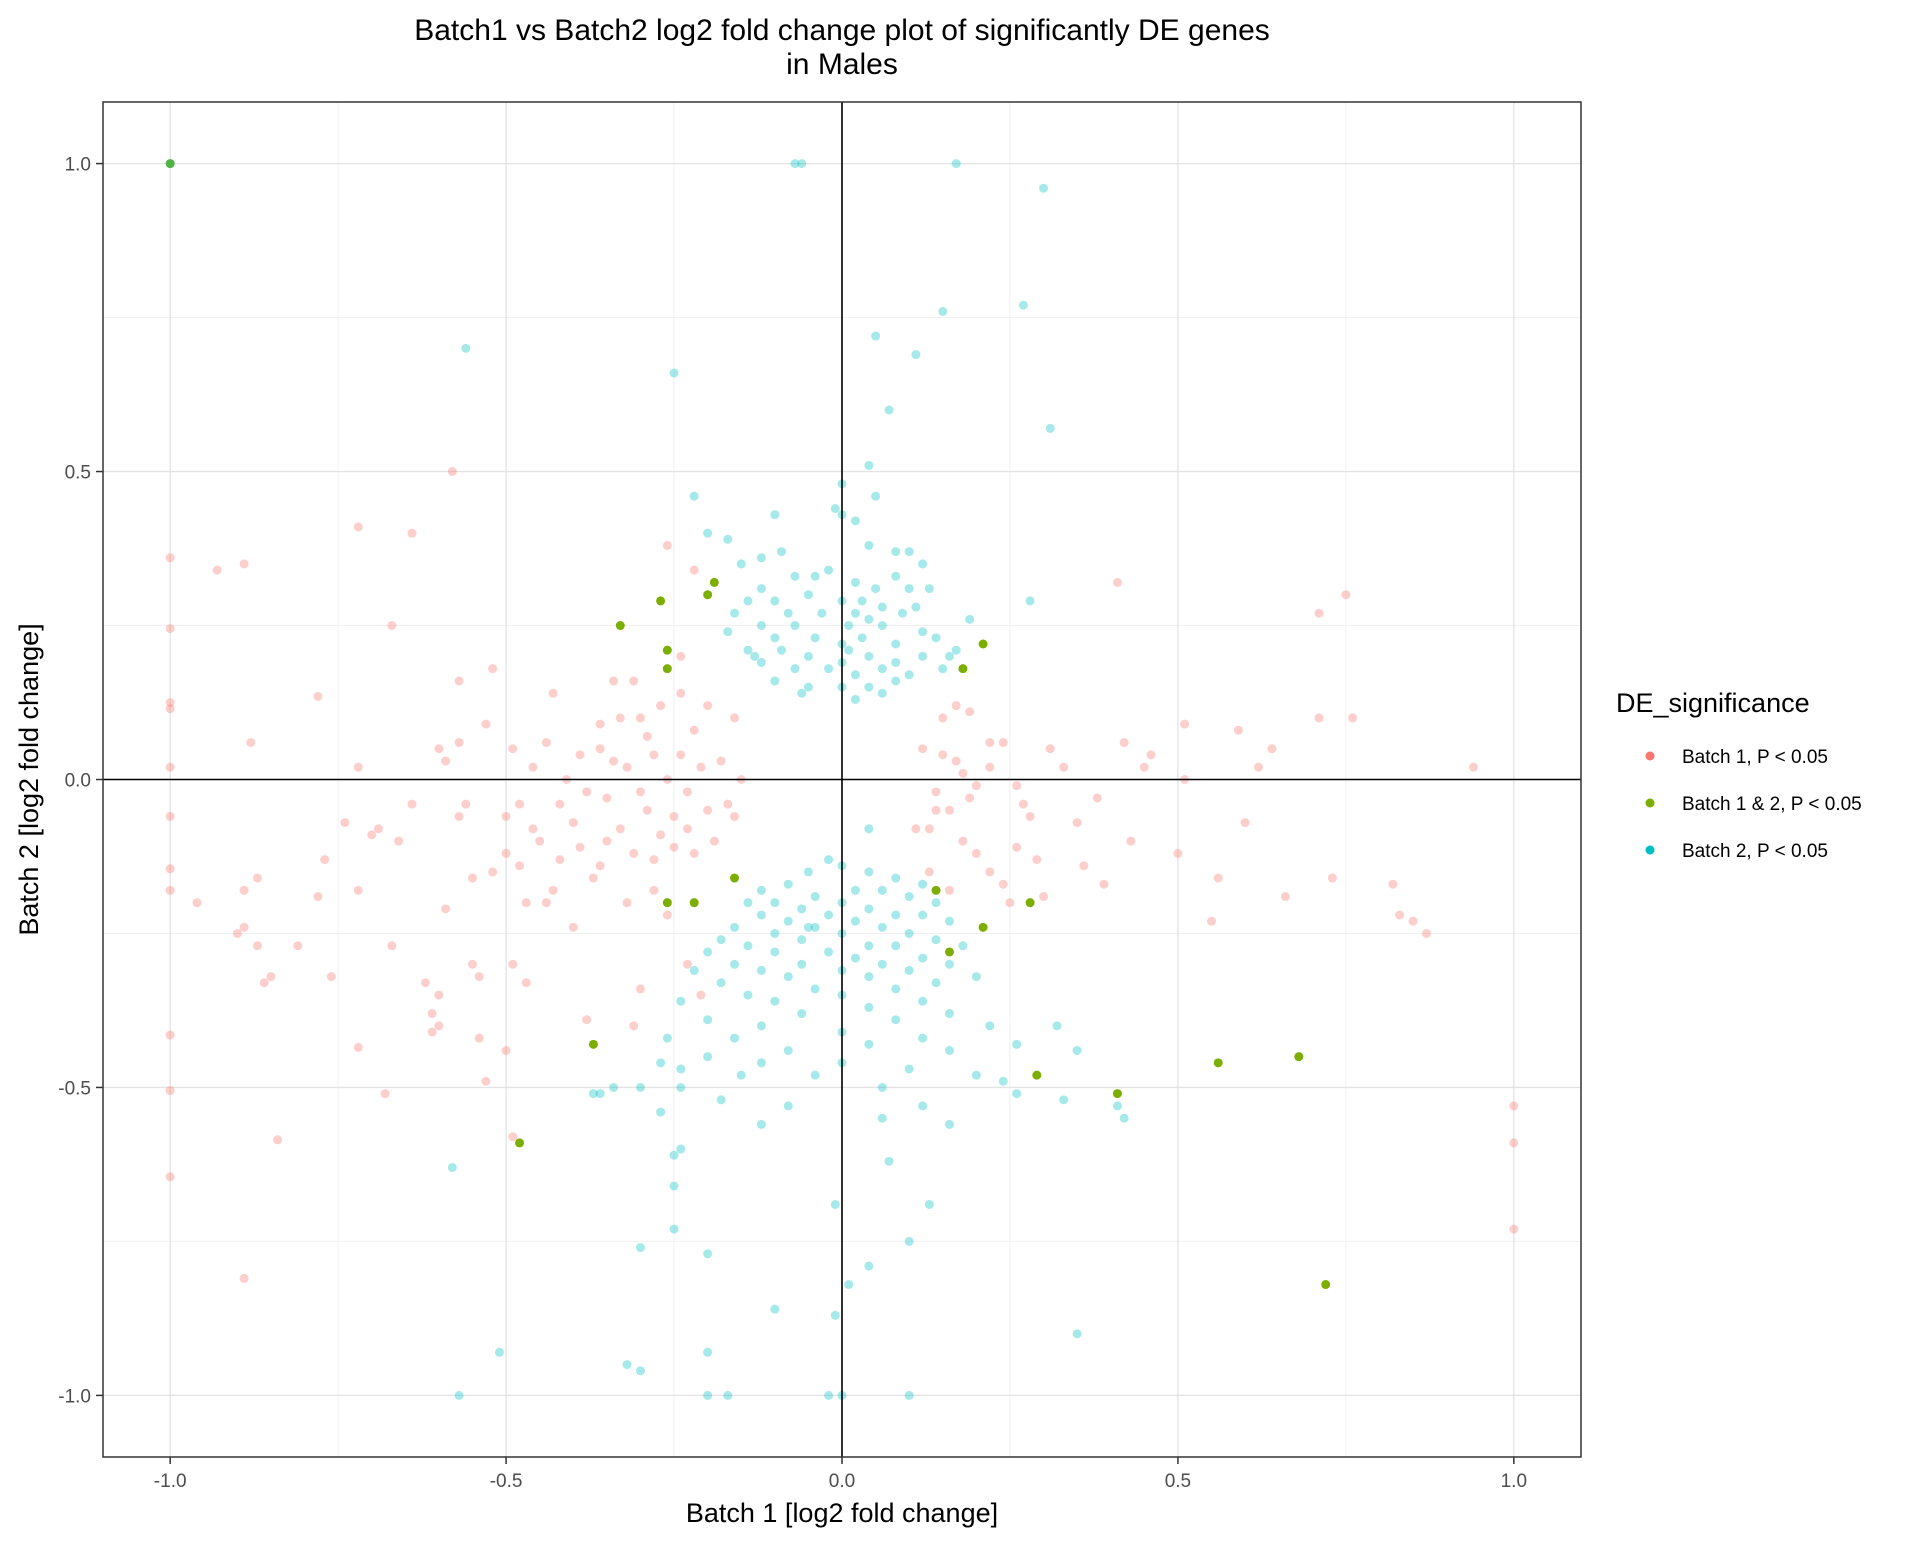  What do you see at coordinates (1650, 850) in the screenshot?
I see `legend-key` at bounding box center [1650, 850].